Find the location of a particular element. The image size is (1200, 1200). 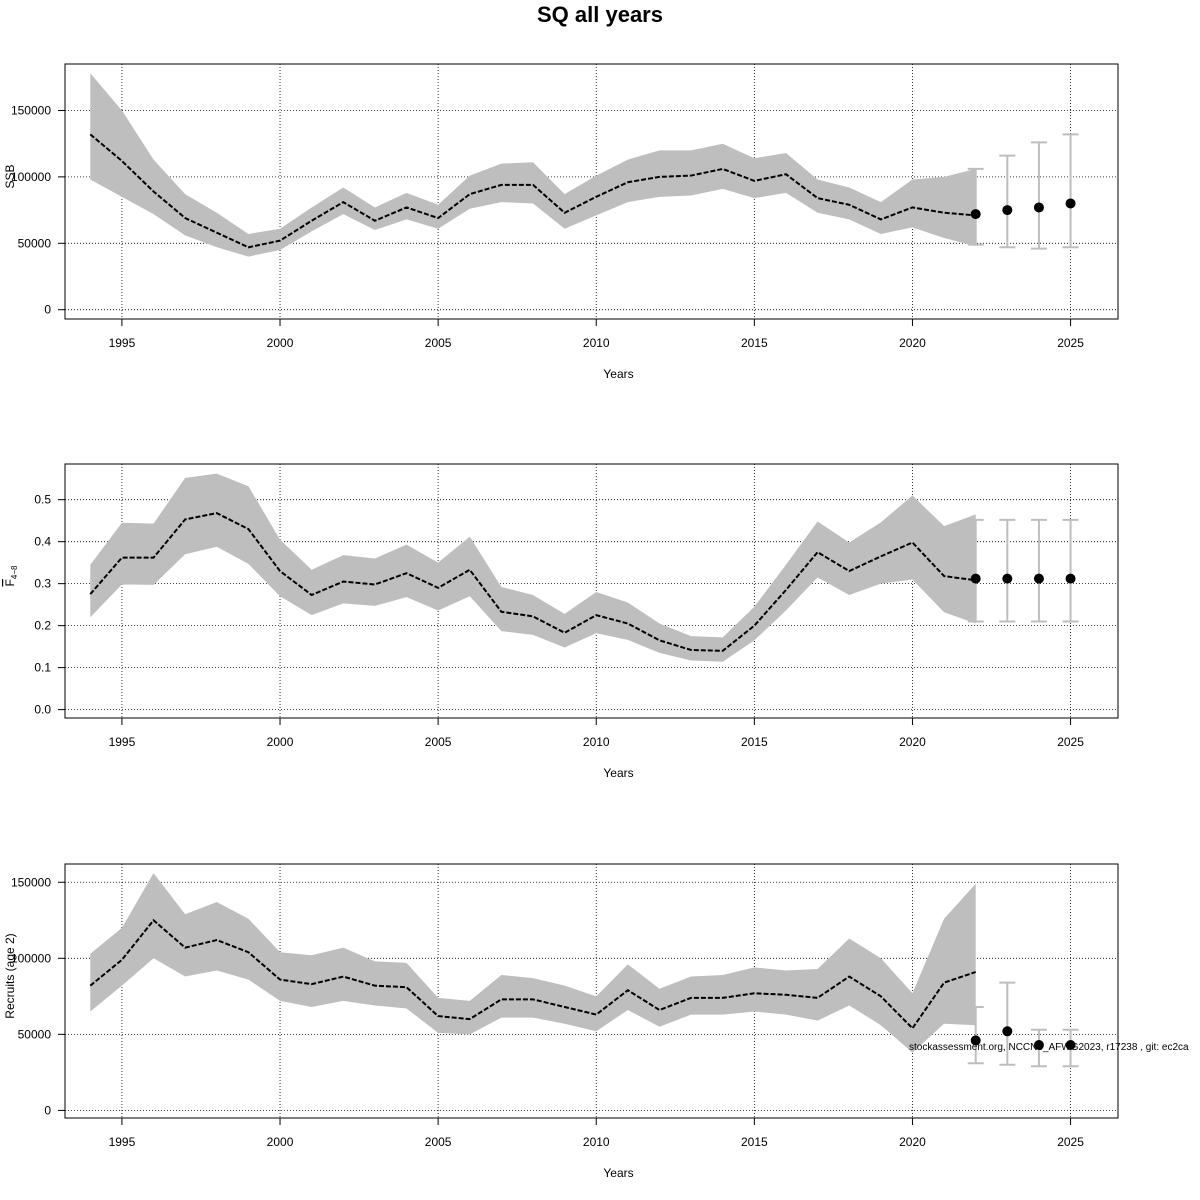

recruits-xtick-label: 1995 is located at coordinates (122, 1142).